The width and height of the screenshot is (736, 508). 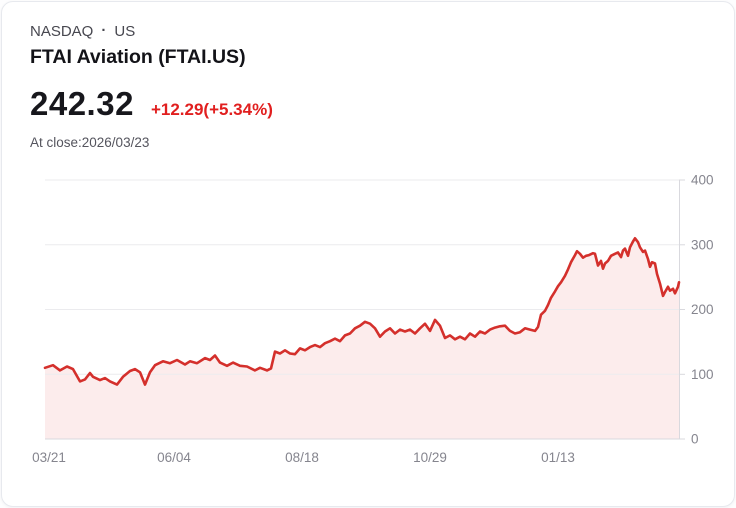 I want to click on price-change: +12.29(+5.34%), so click(x=211, y=109).